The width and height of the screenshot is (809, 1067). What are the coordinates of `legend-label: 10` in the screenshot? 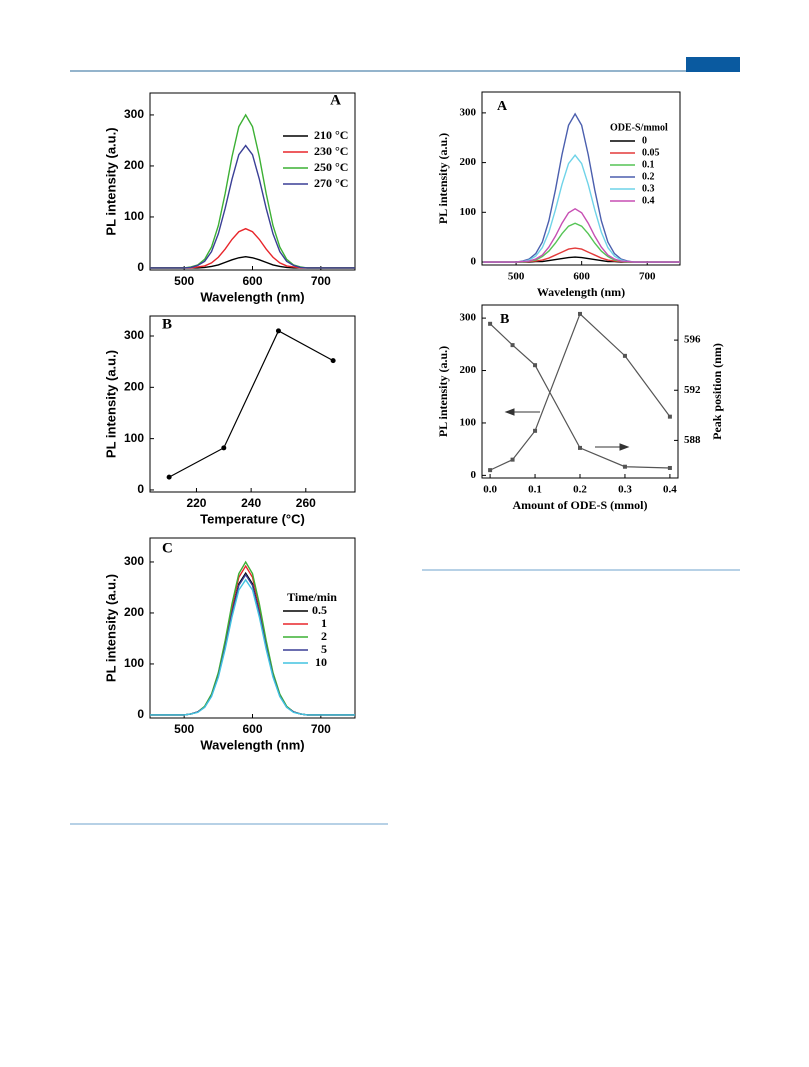 It's located at (321, 662).